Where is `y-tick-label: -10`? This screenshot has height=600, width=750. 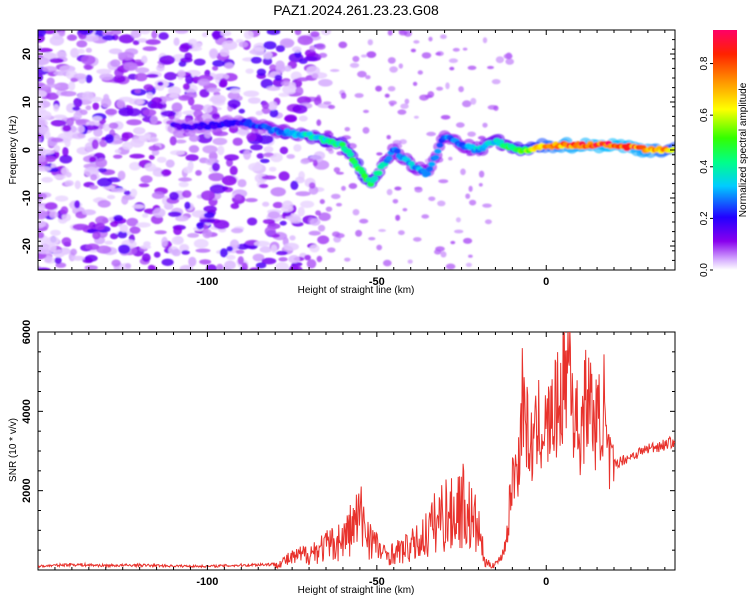
y-tick-label: -10 is located at coordinates (27, 198).